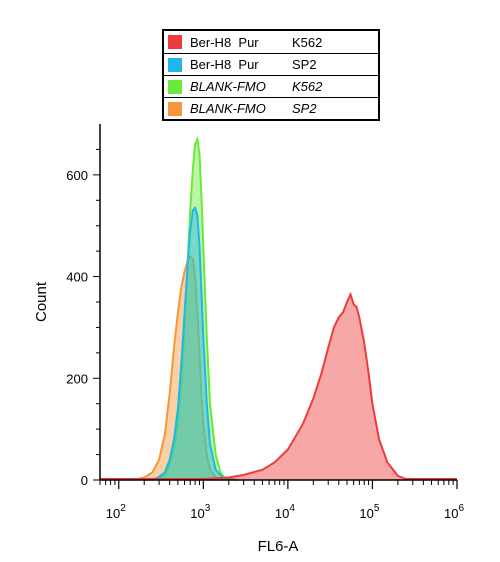 The height and width of the screenshot is (562, 500). What do you see at coordinates (123, 508) in the screenshot?
I see `x-tick-exponent: 2` at bounding box center [123, 508].